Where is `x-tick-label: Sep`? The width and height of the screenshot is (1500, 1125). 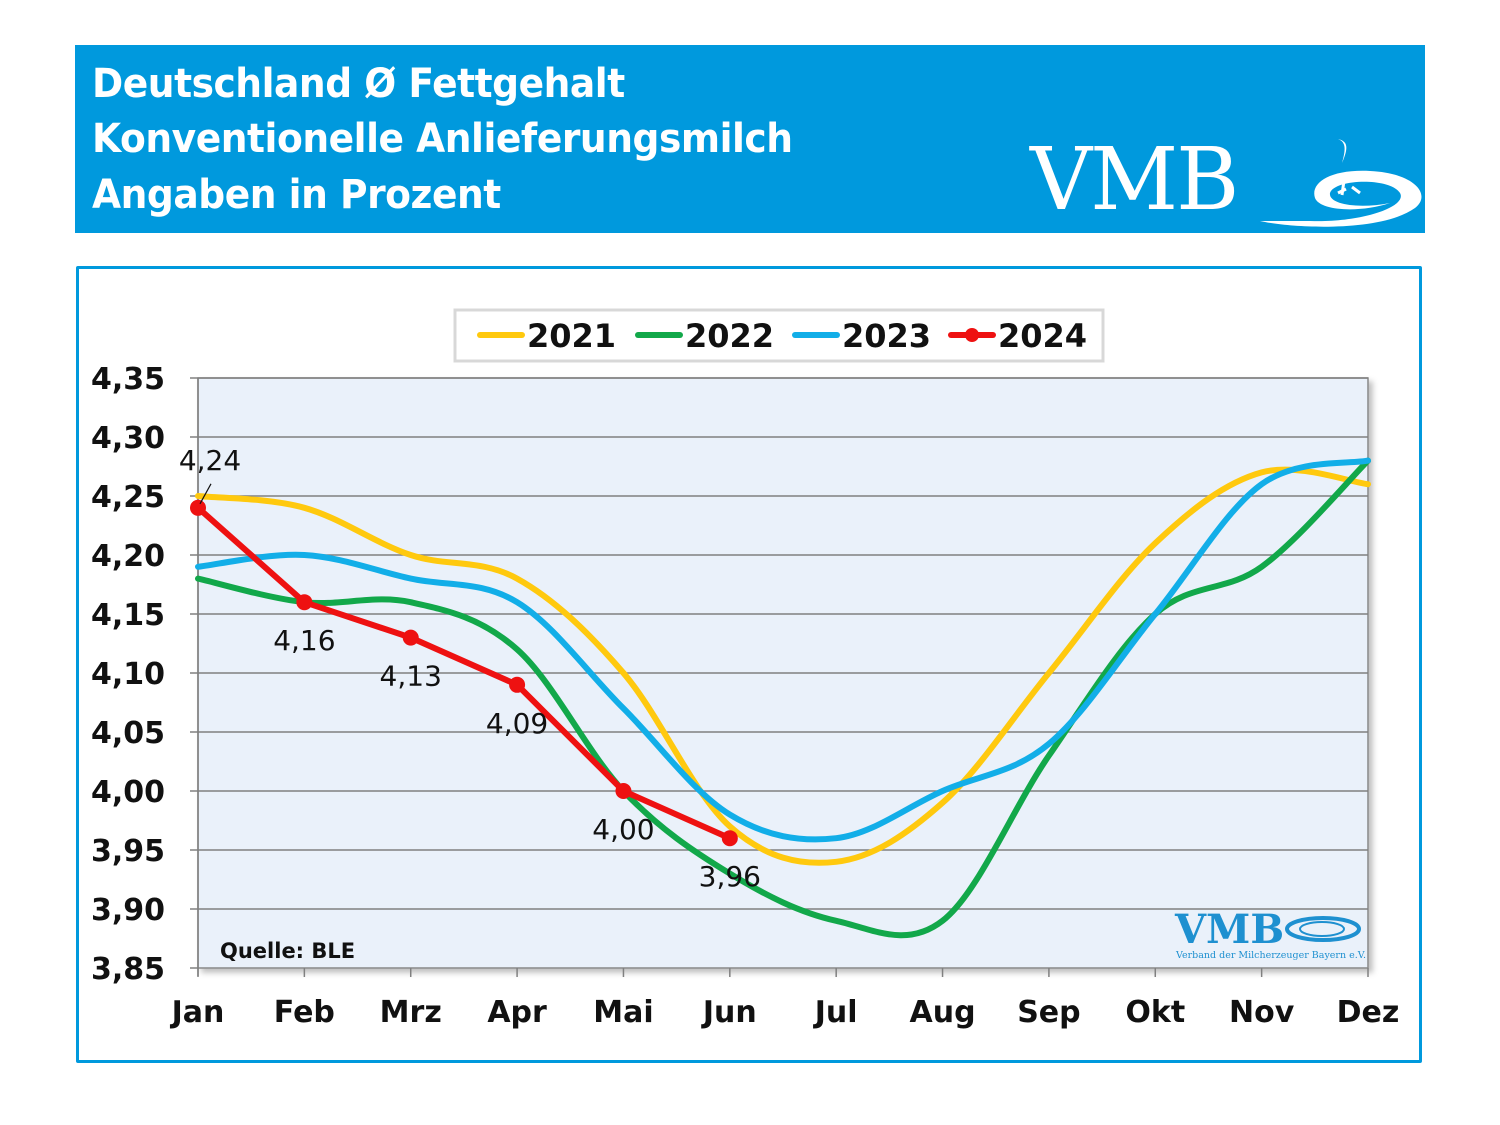 x-tick-label: Sep is located at coordinates (1048, 1012).